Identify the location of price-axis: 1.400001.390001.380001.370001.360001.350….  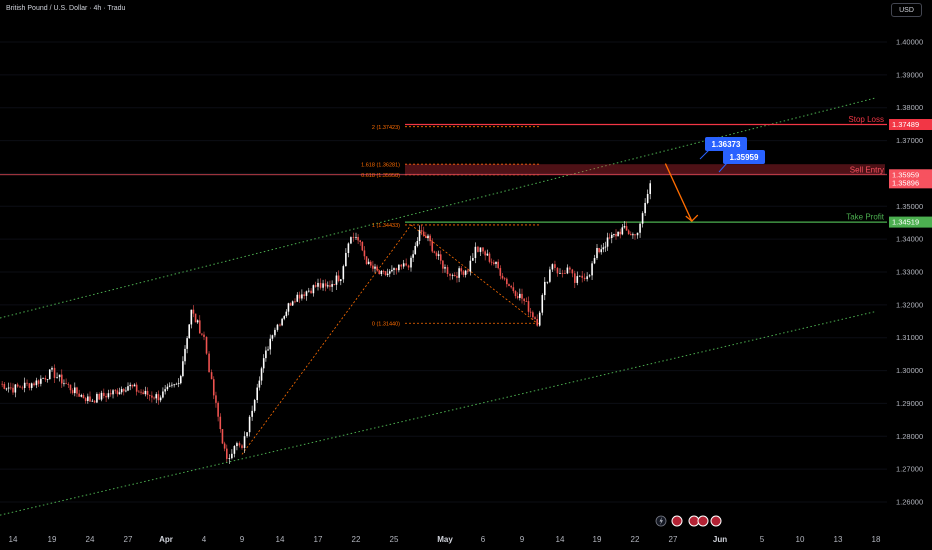
(909, 272).